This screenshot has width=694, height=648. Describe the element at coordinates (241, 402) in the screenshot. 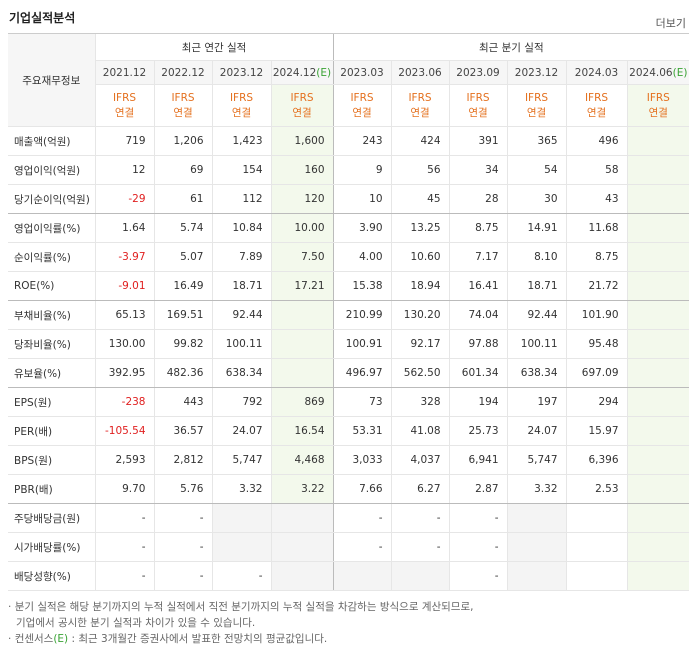

I see `cell: 792` at that location.